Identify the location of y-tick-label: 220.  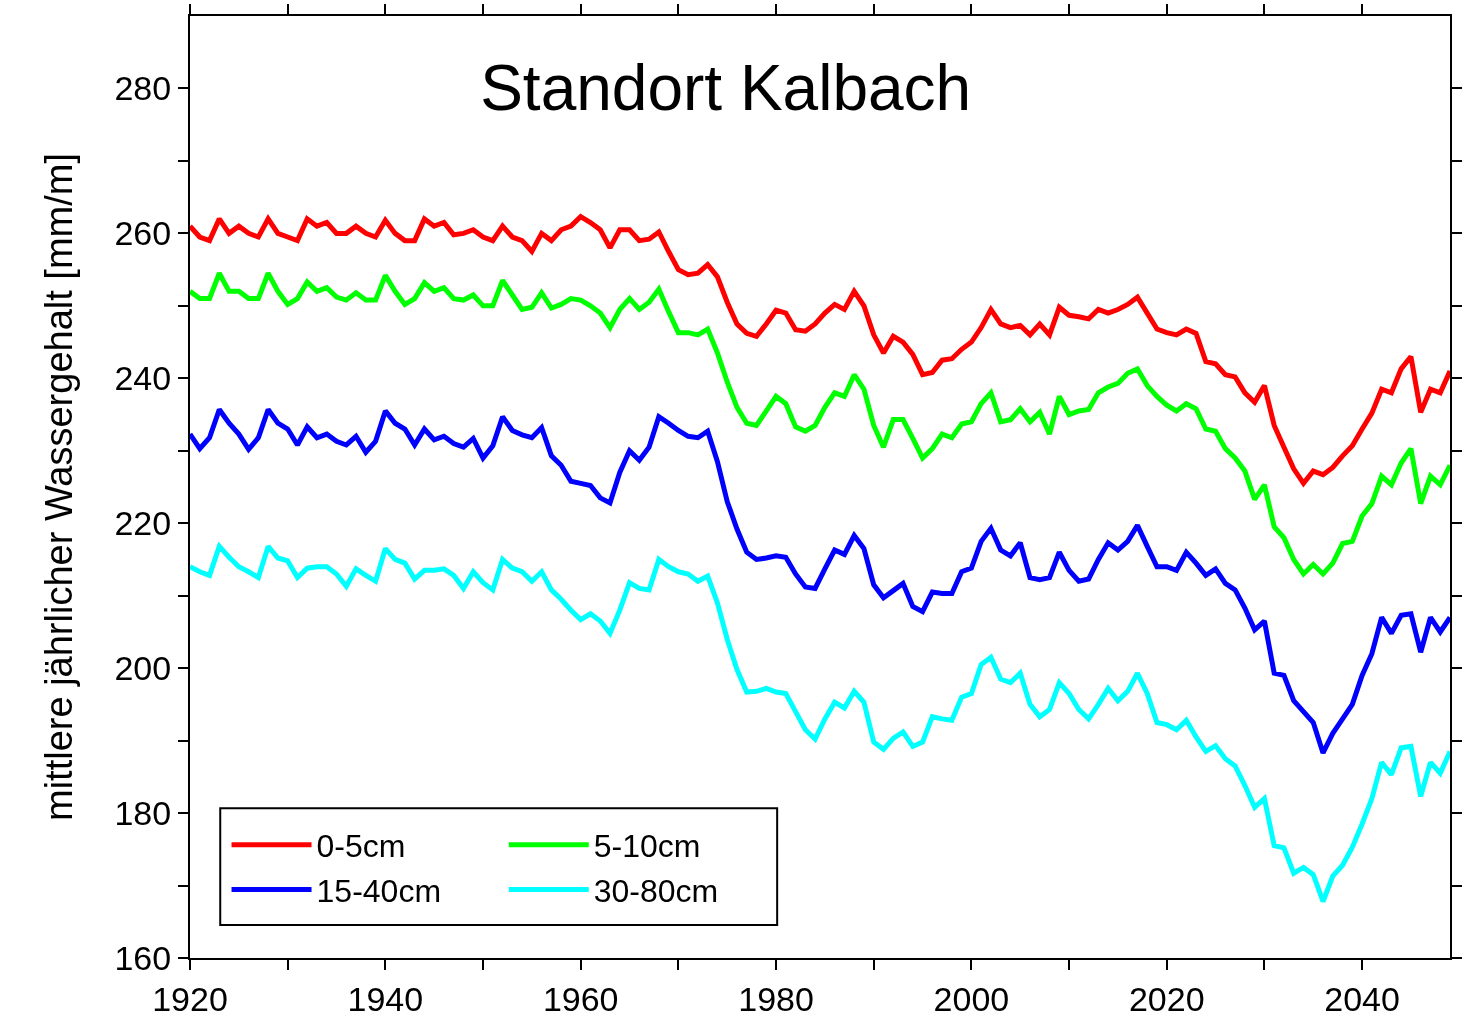
(143, 523).